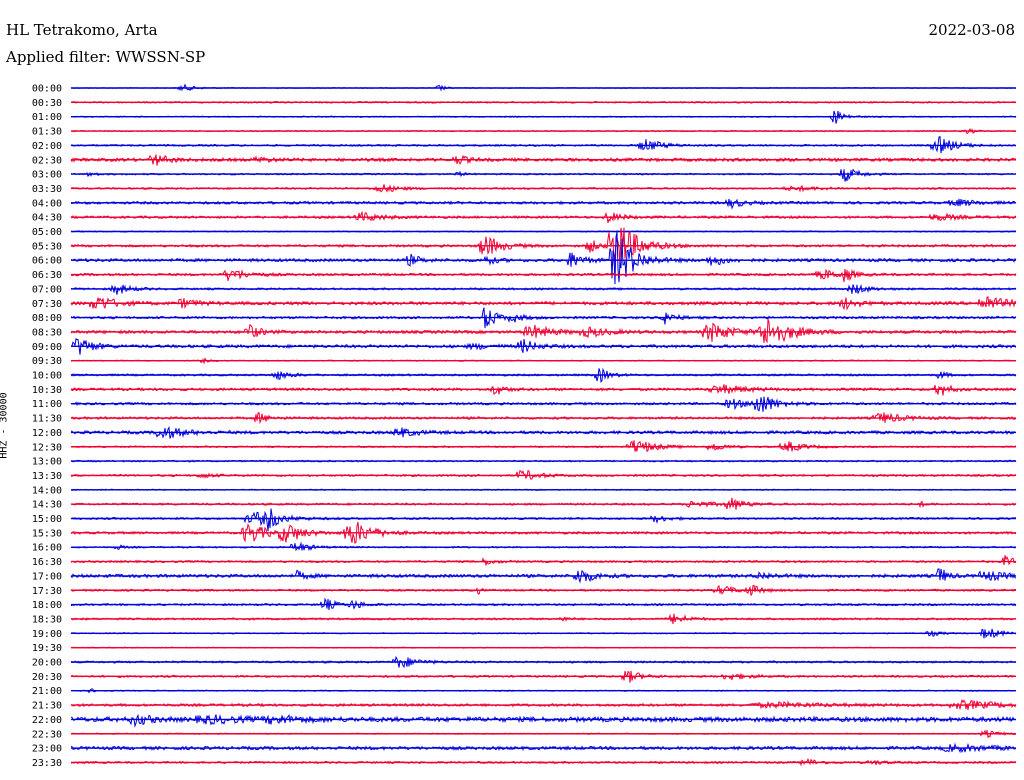 The height and width of the screenshot is (780, 1024). Describe the element at coordinates (47, 390) in the screenshot. I see `time-label-1030: 10:30` at that location.